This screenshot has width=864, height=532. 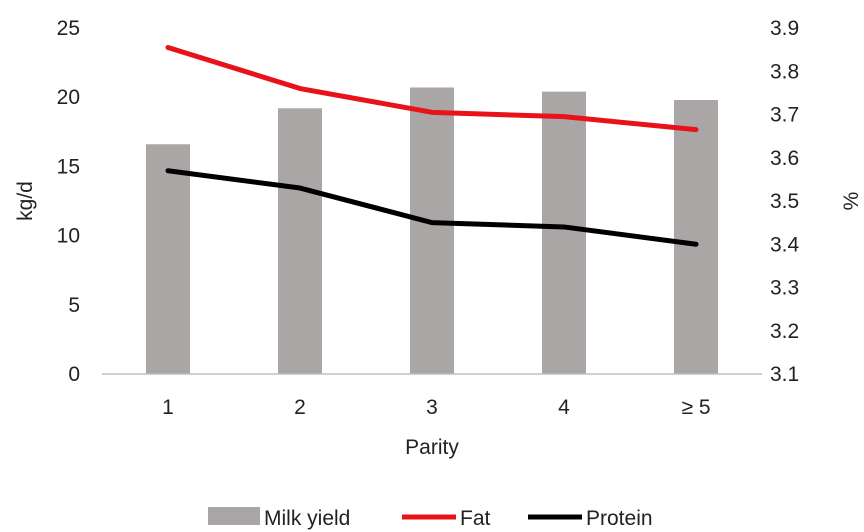 What do you see at coordinates (784, 115) in the screenshot?
I see `y2-tick-label: 3.7` at bounding box center [784, 115].